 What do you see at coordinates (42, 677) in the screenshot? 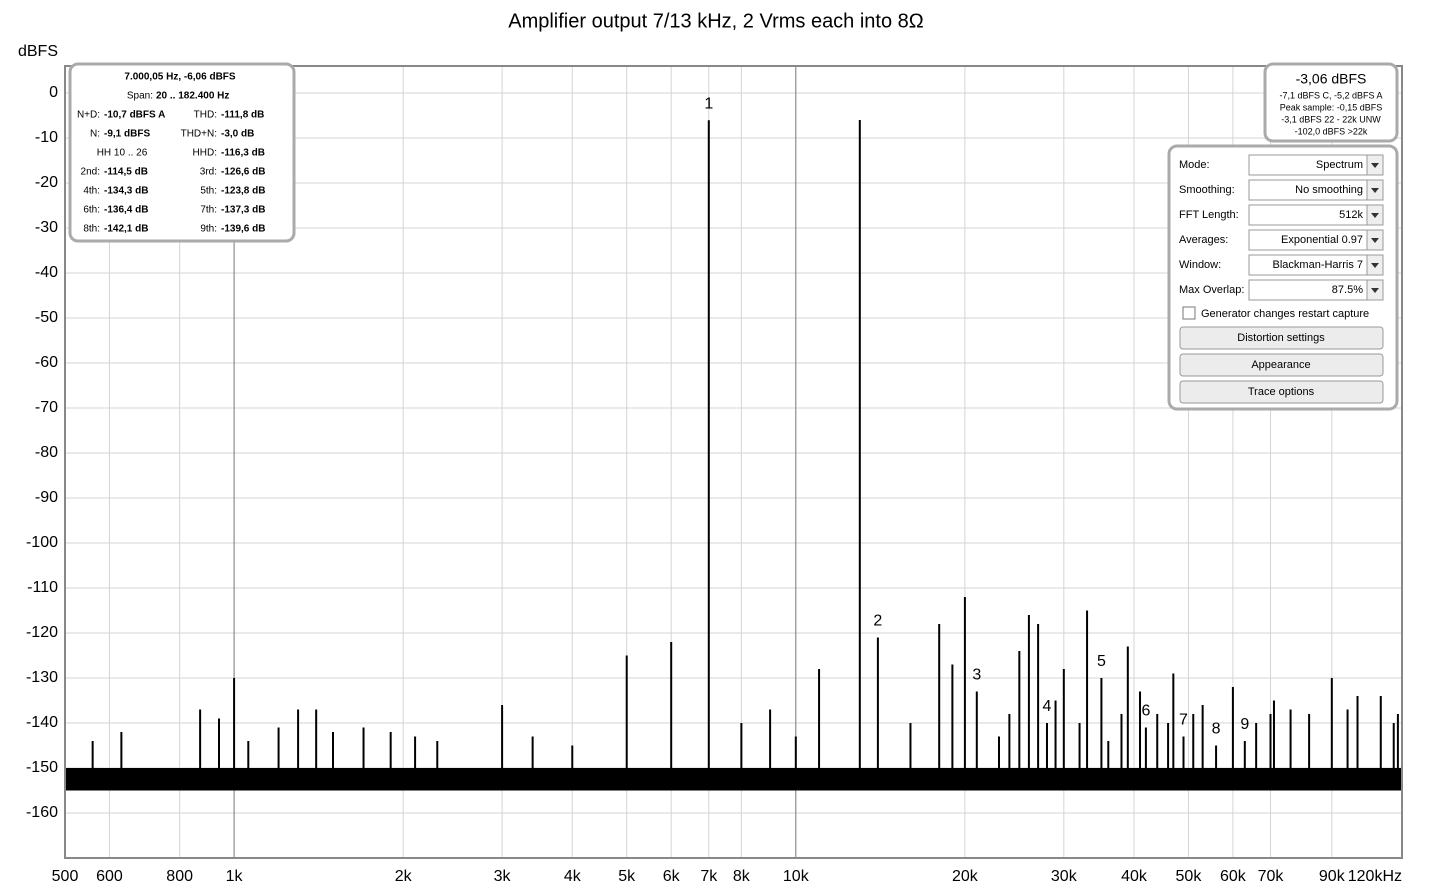
I see `y-tick-label: -130` at bounding box center [42, 677].